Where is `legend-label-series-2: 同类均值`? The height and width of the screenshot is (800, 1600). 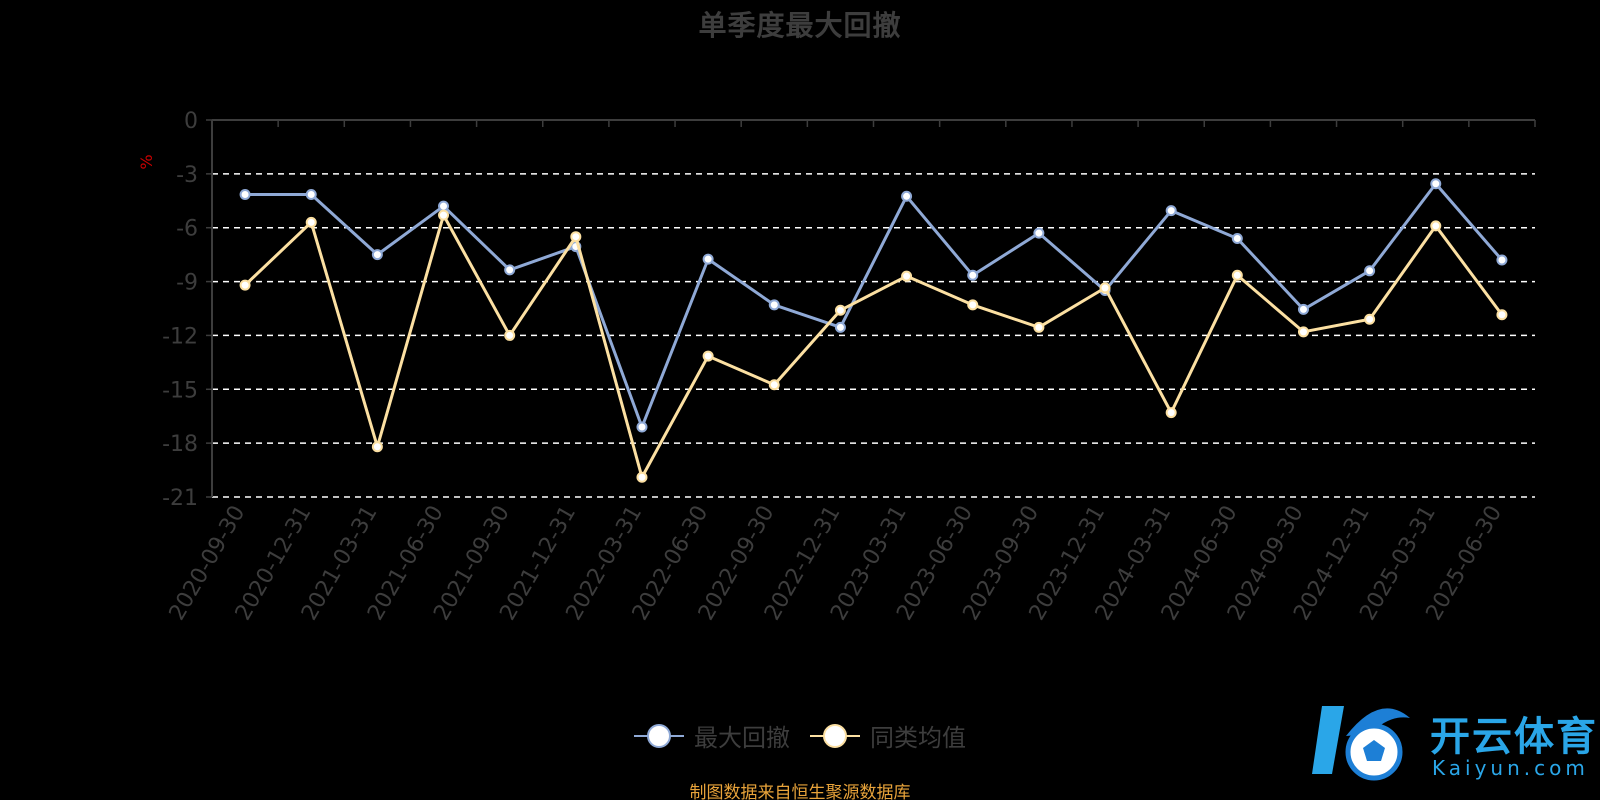
legend-label-series-2: 同类均值 is located at coordinates (918, 738).